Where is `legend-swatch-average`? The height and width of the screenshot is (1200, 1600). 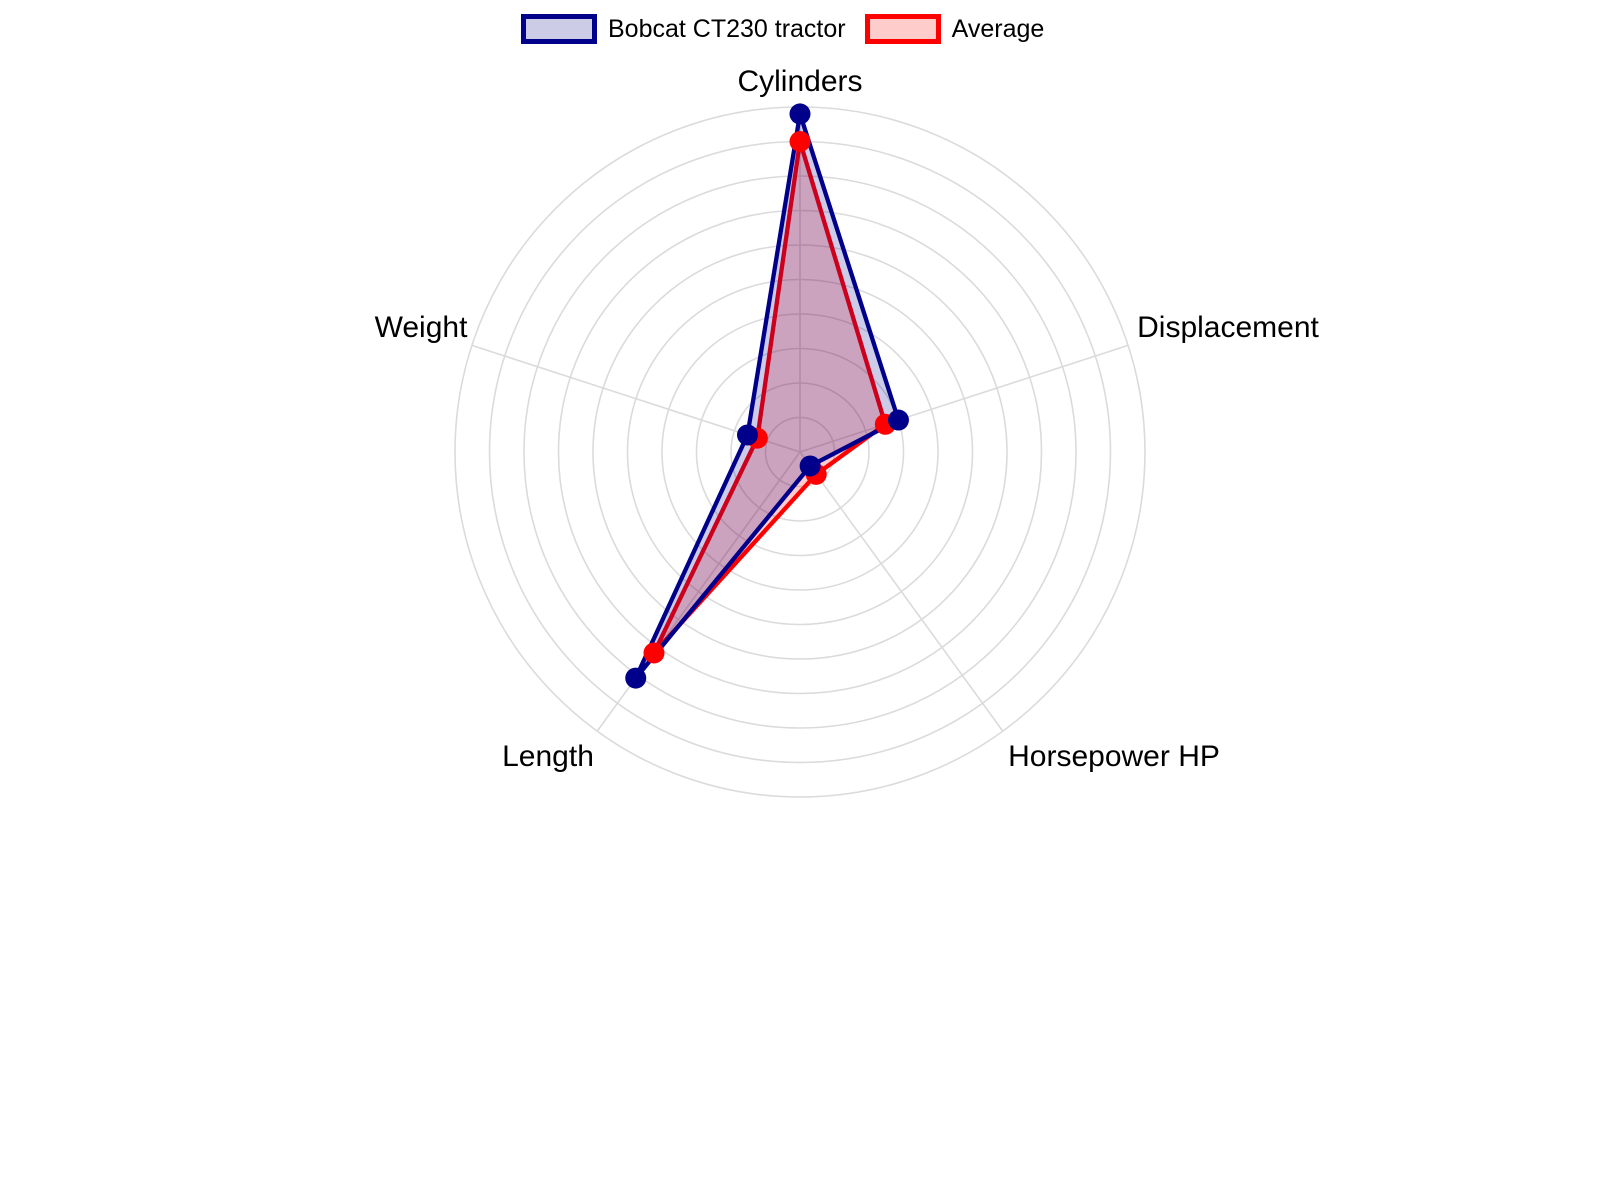 legend-swatch-average is located at coordinates (902, 29).